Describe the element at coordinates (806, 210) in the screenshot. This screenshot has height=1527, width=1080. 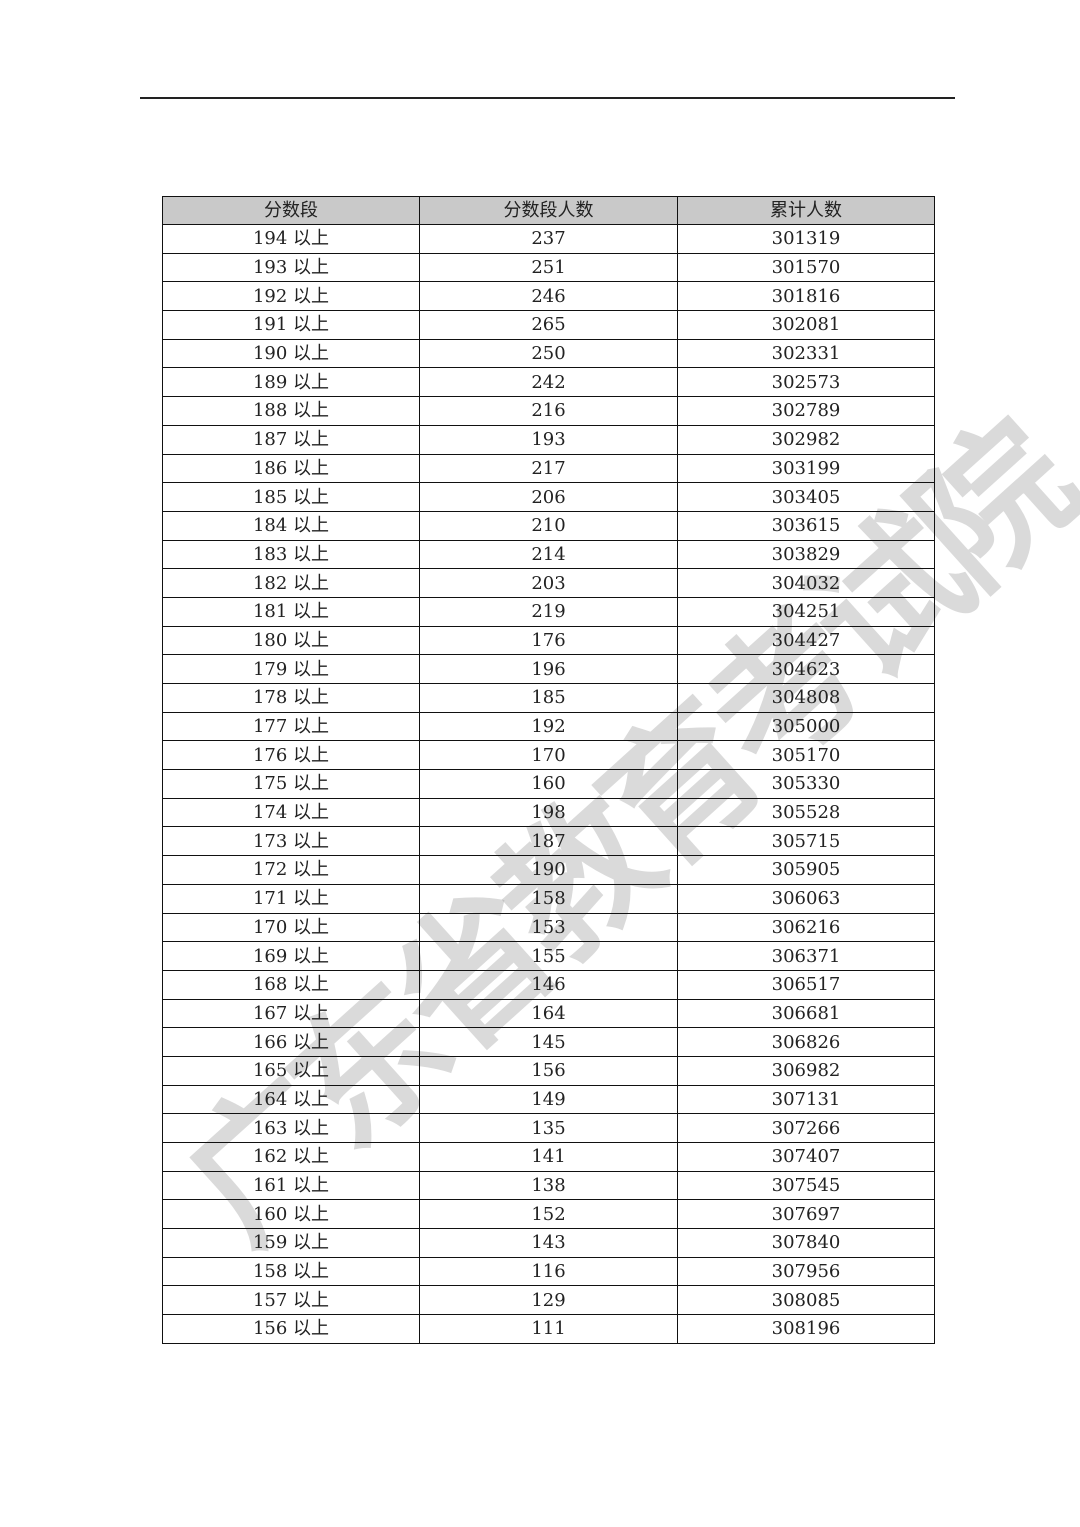
I see `header-cumulative: 累计人数` at that location.